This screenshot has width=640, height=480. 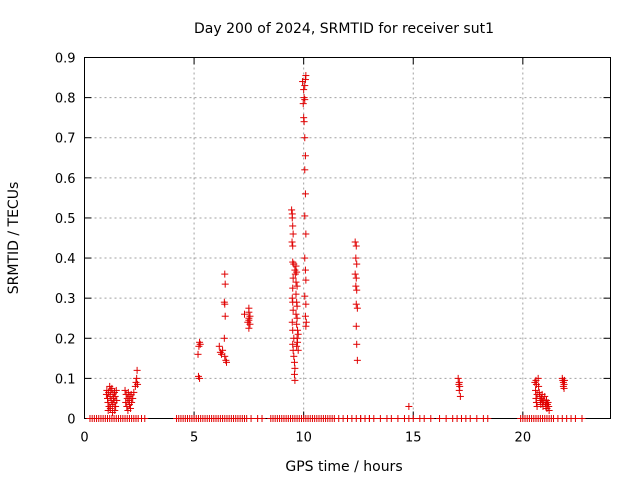 What do you see at coordinates (14, 238) in the screenshot?
I see `y-axis-label: SRMTID / TECUs` at bounding box center [14, 238].